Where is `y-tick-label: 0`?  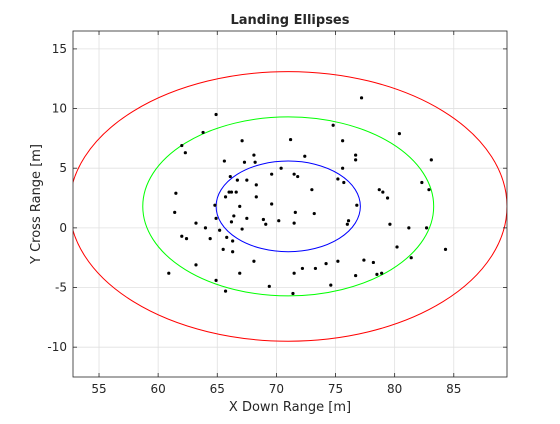
y-tick-label: 0 is located at coordinates (63, 228).